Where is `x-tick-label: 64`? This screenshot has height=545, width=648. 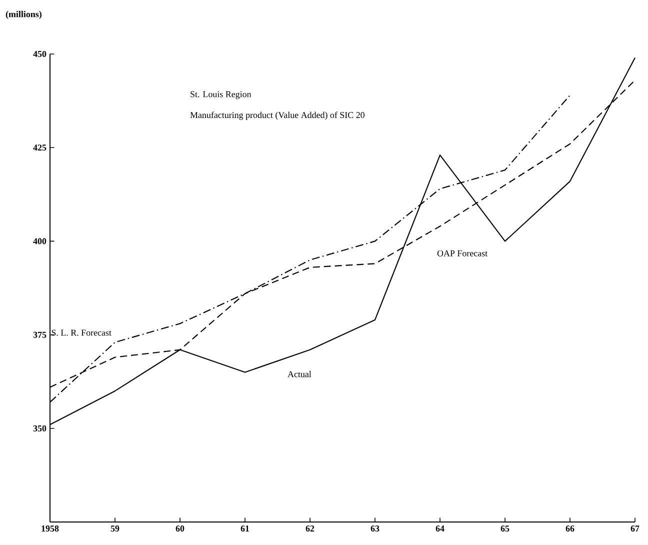 x-tick-label: 64 is located at coordinates (440, 529).